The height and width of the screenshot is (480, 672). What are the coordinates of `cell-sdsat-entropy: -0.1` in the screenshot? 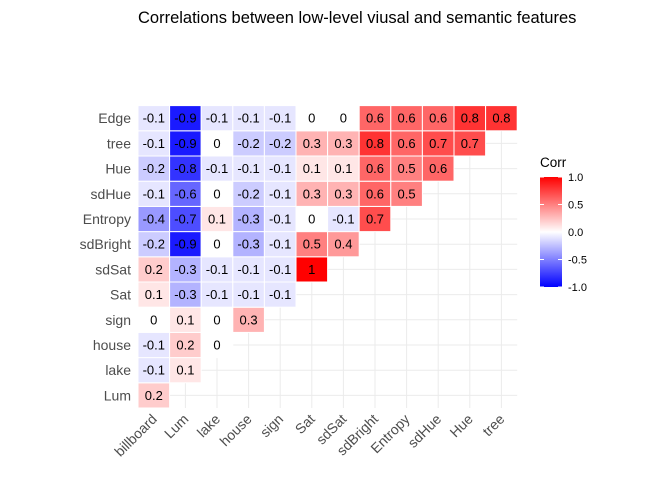 It's located at (343, 219).